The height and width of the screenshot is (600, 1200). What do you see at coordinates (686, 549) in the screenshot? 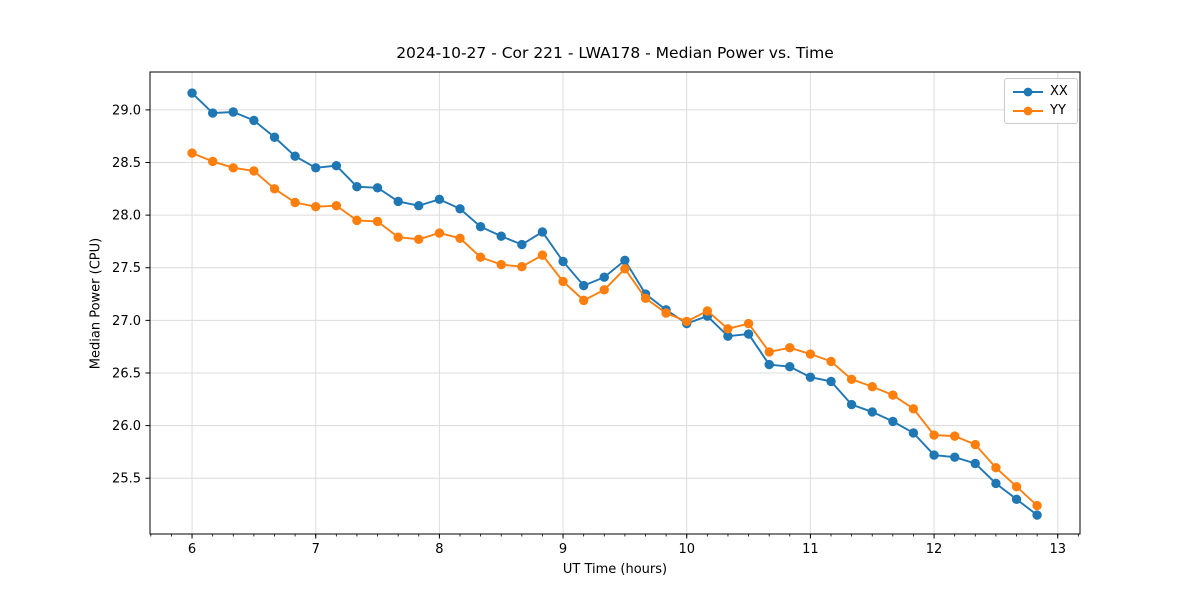
I see `x-tick-label: 10` at bounding box center [686, 549].